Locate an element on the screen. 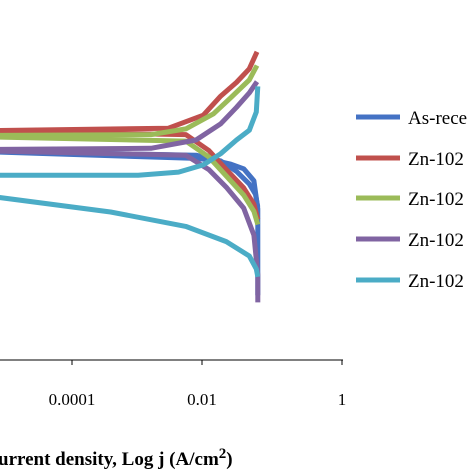 This screenshot has height=474, width=474. series-4-anodic-line is located at coordinates (130, 132).